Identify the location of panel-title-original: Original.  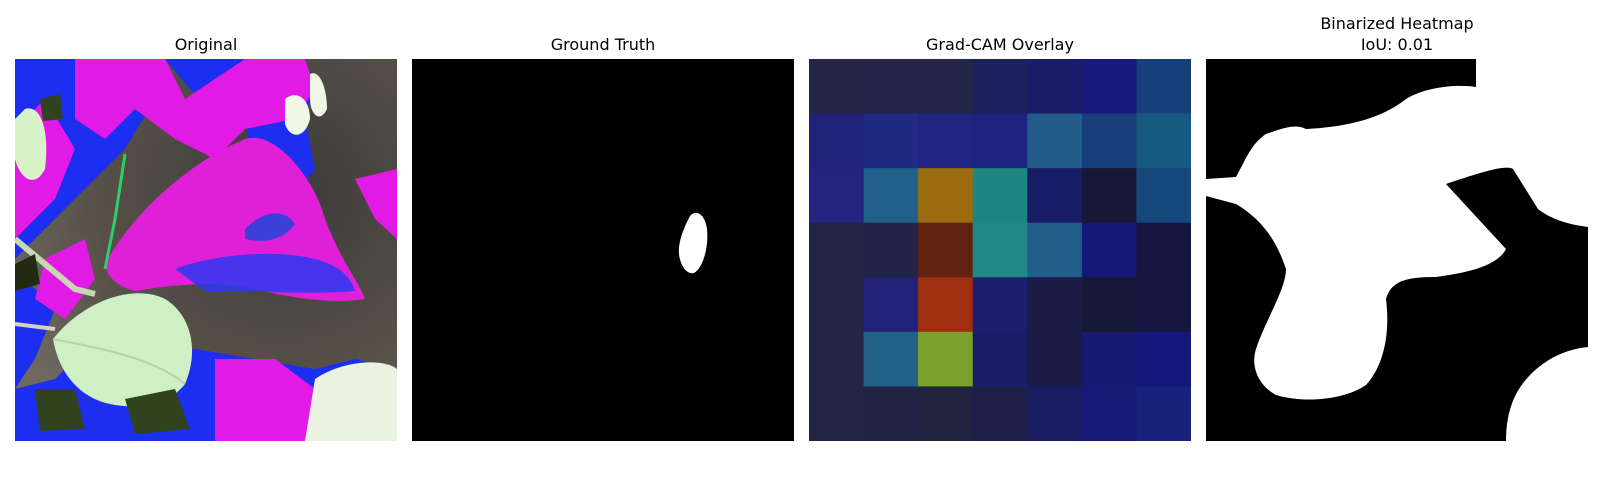
(206, 44).